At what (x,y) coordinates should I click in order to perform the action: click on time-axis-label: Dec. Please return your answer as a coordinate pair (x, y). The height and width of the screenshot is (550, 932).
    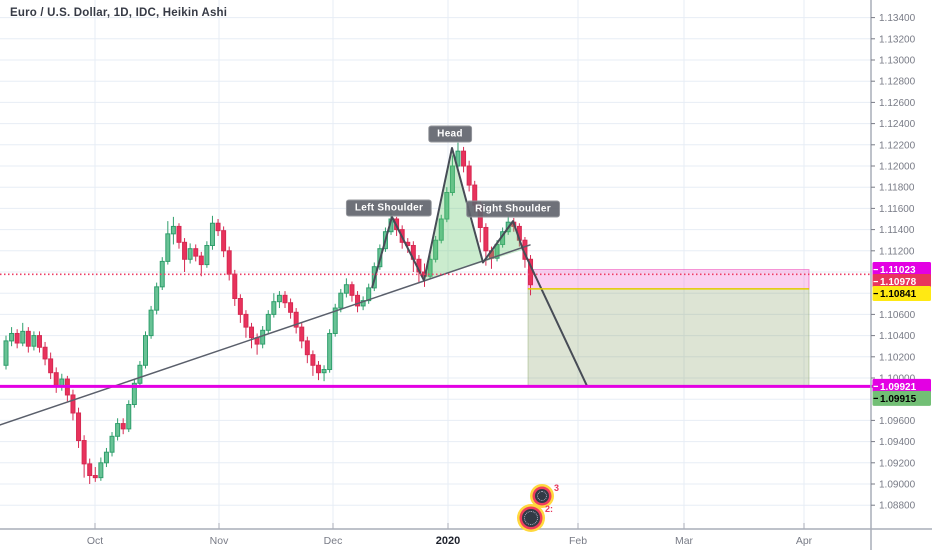
    Looking at the image, I should click on (333, 541).